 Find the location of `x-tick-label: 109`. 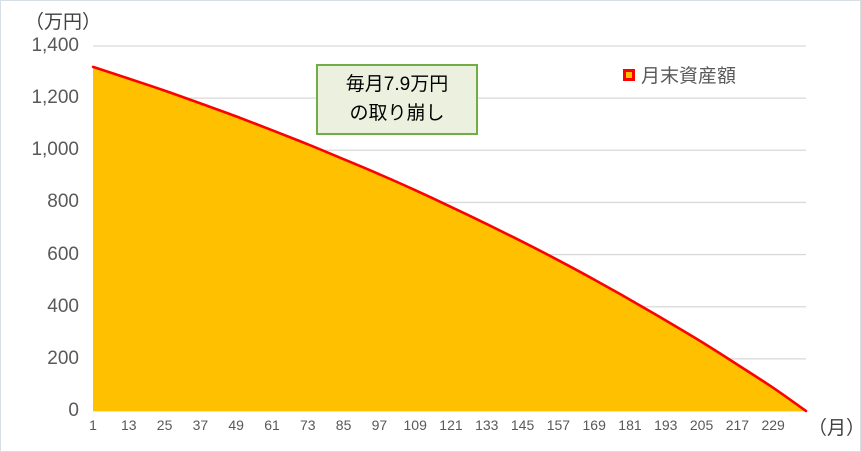

x-tick-label: 109 is located at coordinates (415, 425).